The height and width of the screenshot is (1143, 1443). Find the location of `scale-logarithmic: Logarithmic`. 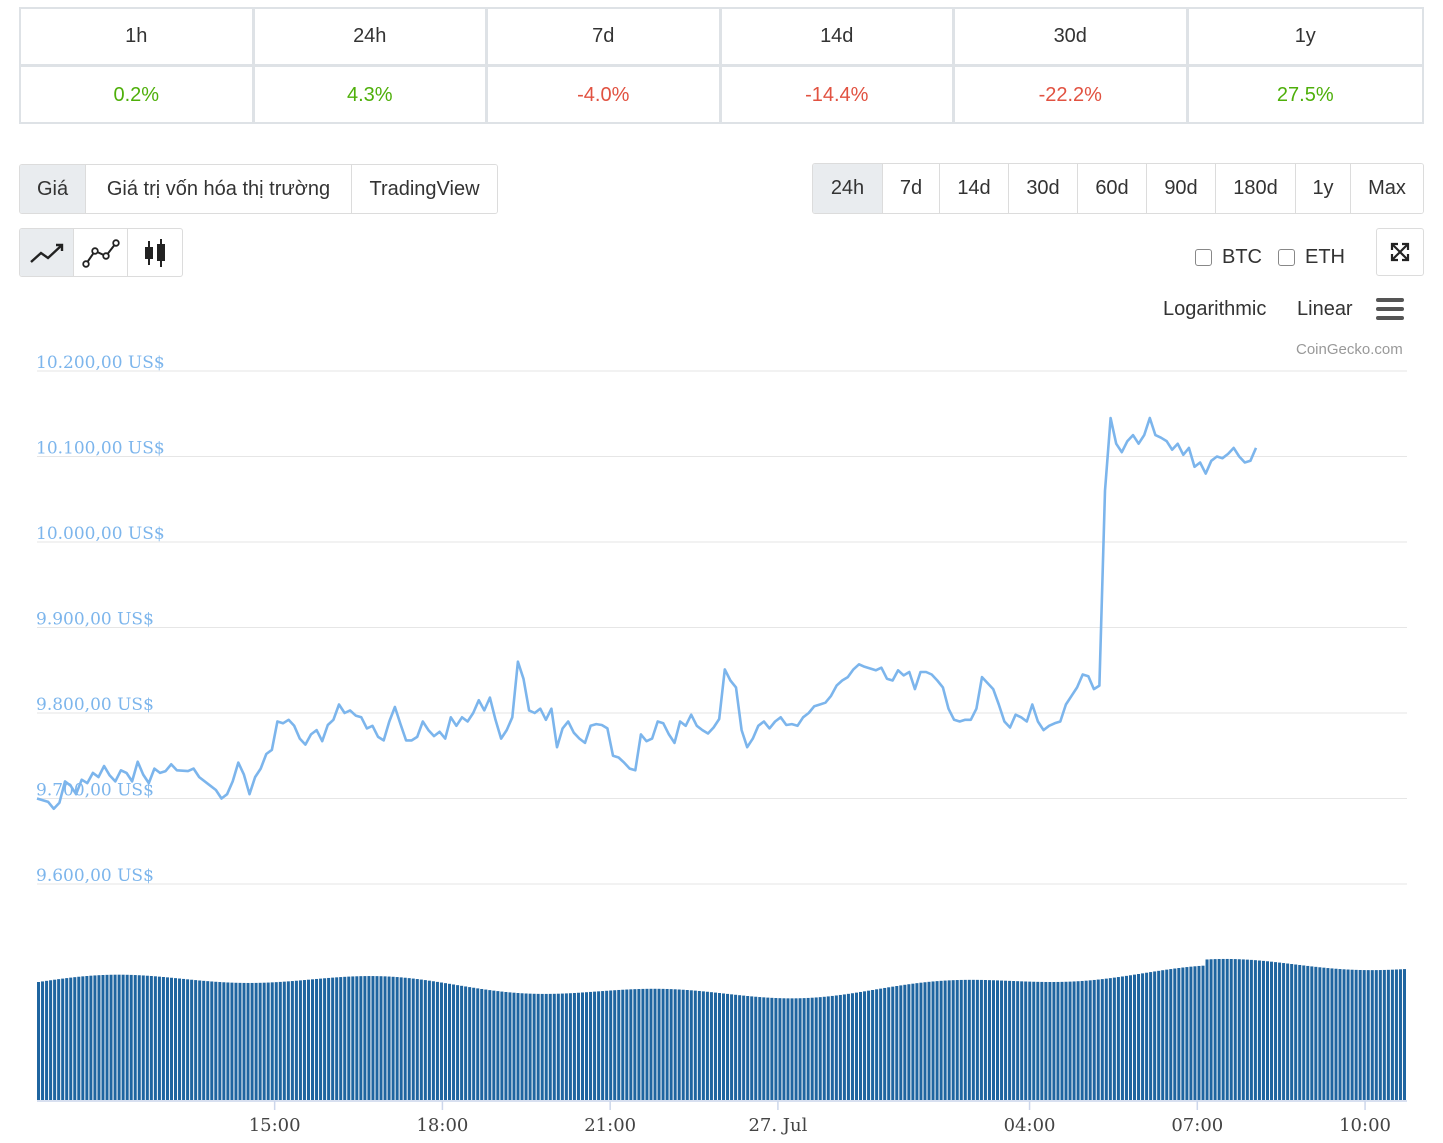

scale-logarithmic: Logarithmic is located at coordinates (1215, 309).